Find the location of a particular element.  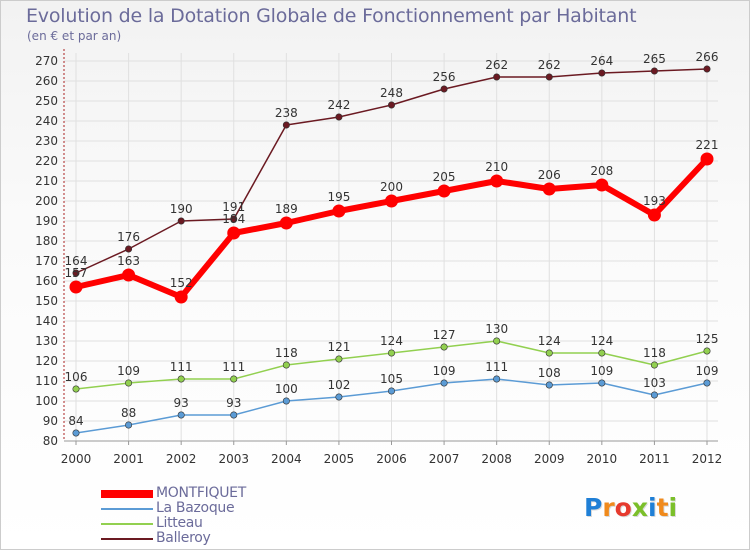

data-label-litteau: 106 is located at coordinates (76, 377).